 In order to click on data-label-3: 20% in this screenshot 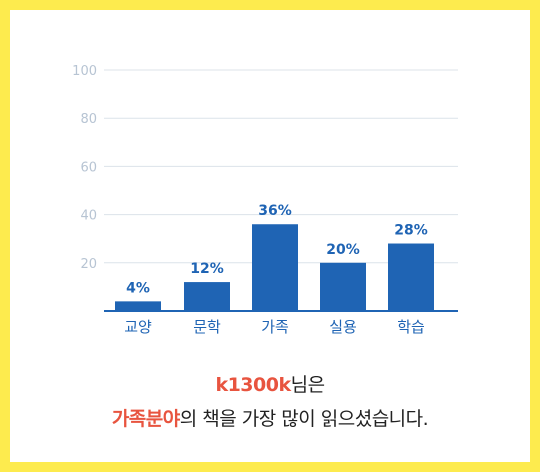, I will do `click(343, 250)`.